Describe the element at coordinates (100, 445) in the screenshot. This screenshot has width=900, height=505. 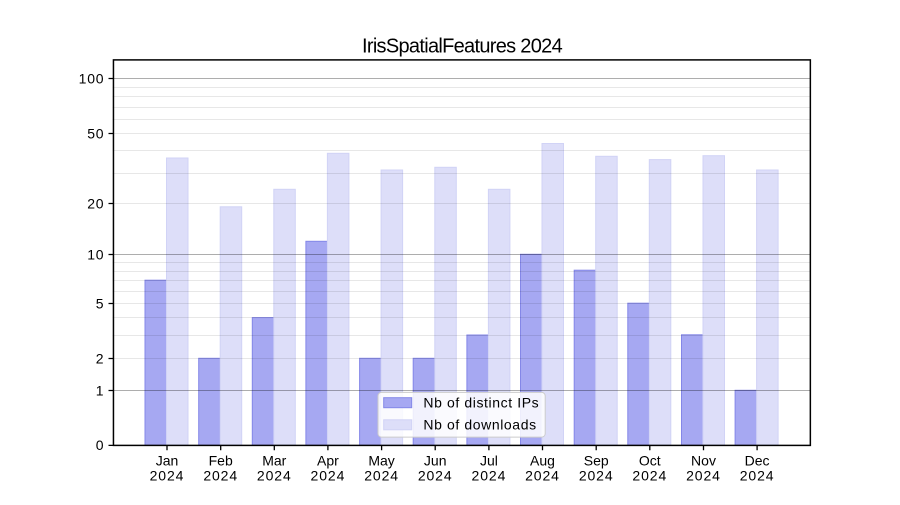
I see `svg-text: 0` at that location.